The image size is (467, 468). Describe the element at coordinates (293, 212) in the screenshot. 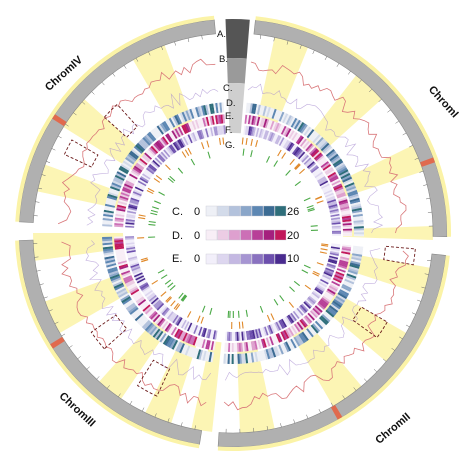

I see `legend-c-max: 26` at that location.